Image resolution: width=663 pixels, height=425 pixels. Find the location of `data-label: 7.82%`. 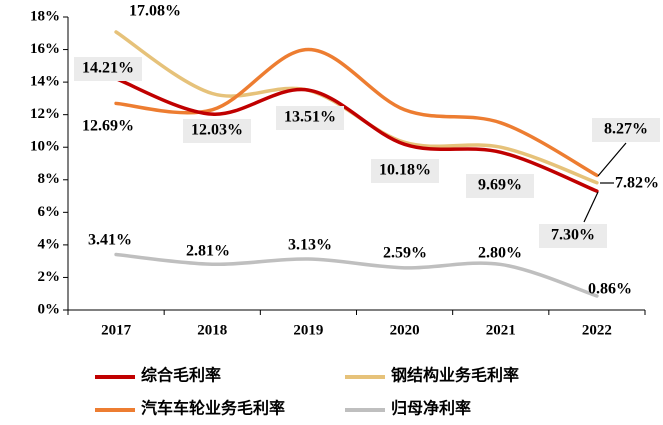

data-label: 7.82% is located at coordinates (637, 183).